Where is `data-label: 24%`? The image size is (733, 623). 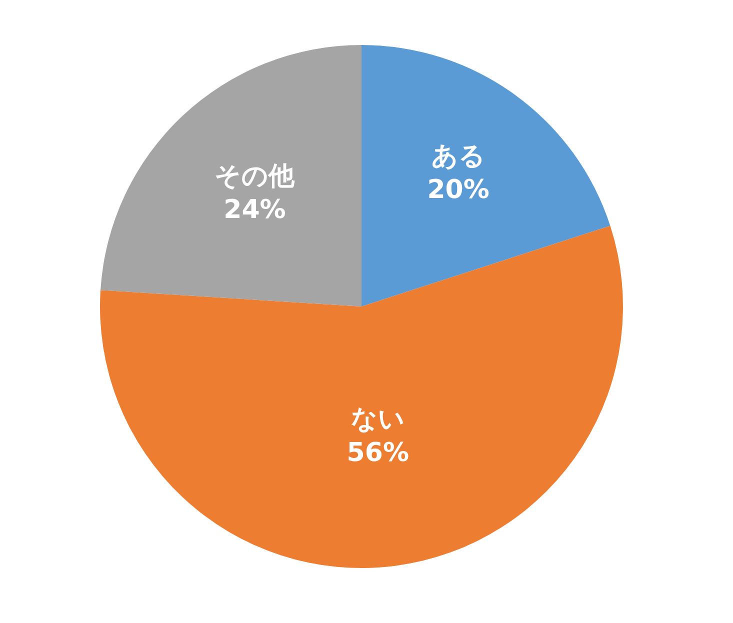 data-label: 24% is located at coordinates (255, 210).